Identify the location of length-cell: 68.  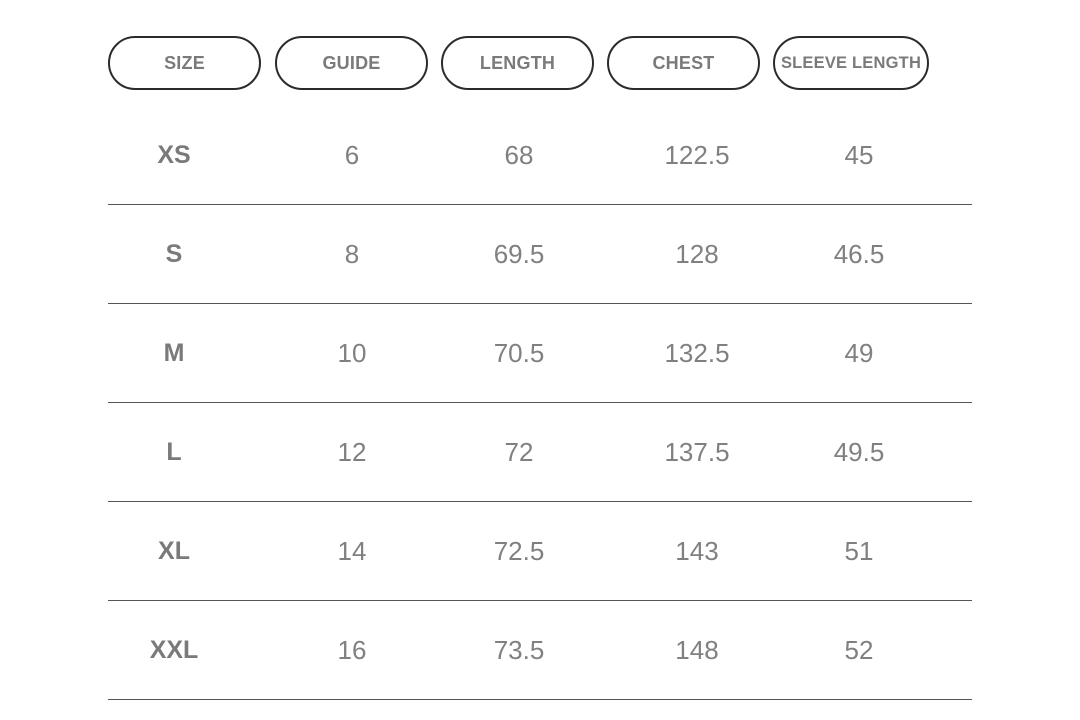
(519, 154).